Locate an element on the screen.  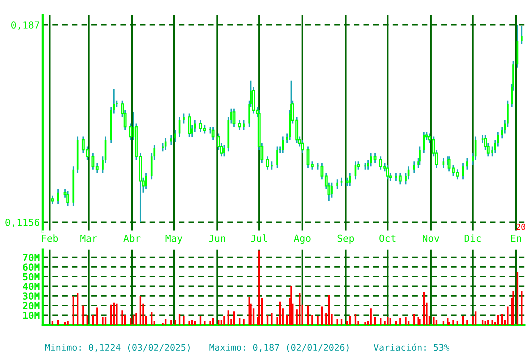
y-tick-label: 30M is located at coordinates (31, 296).